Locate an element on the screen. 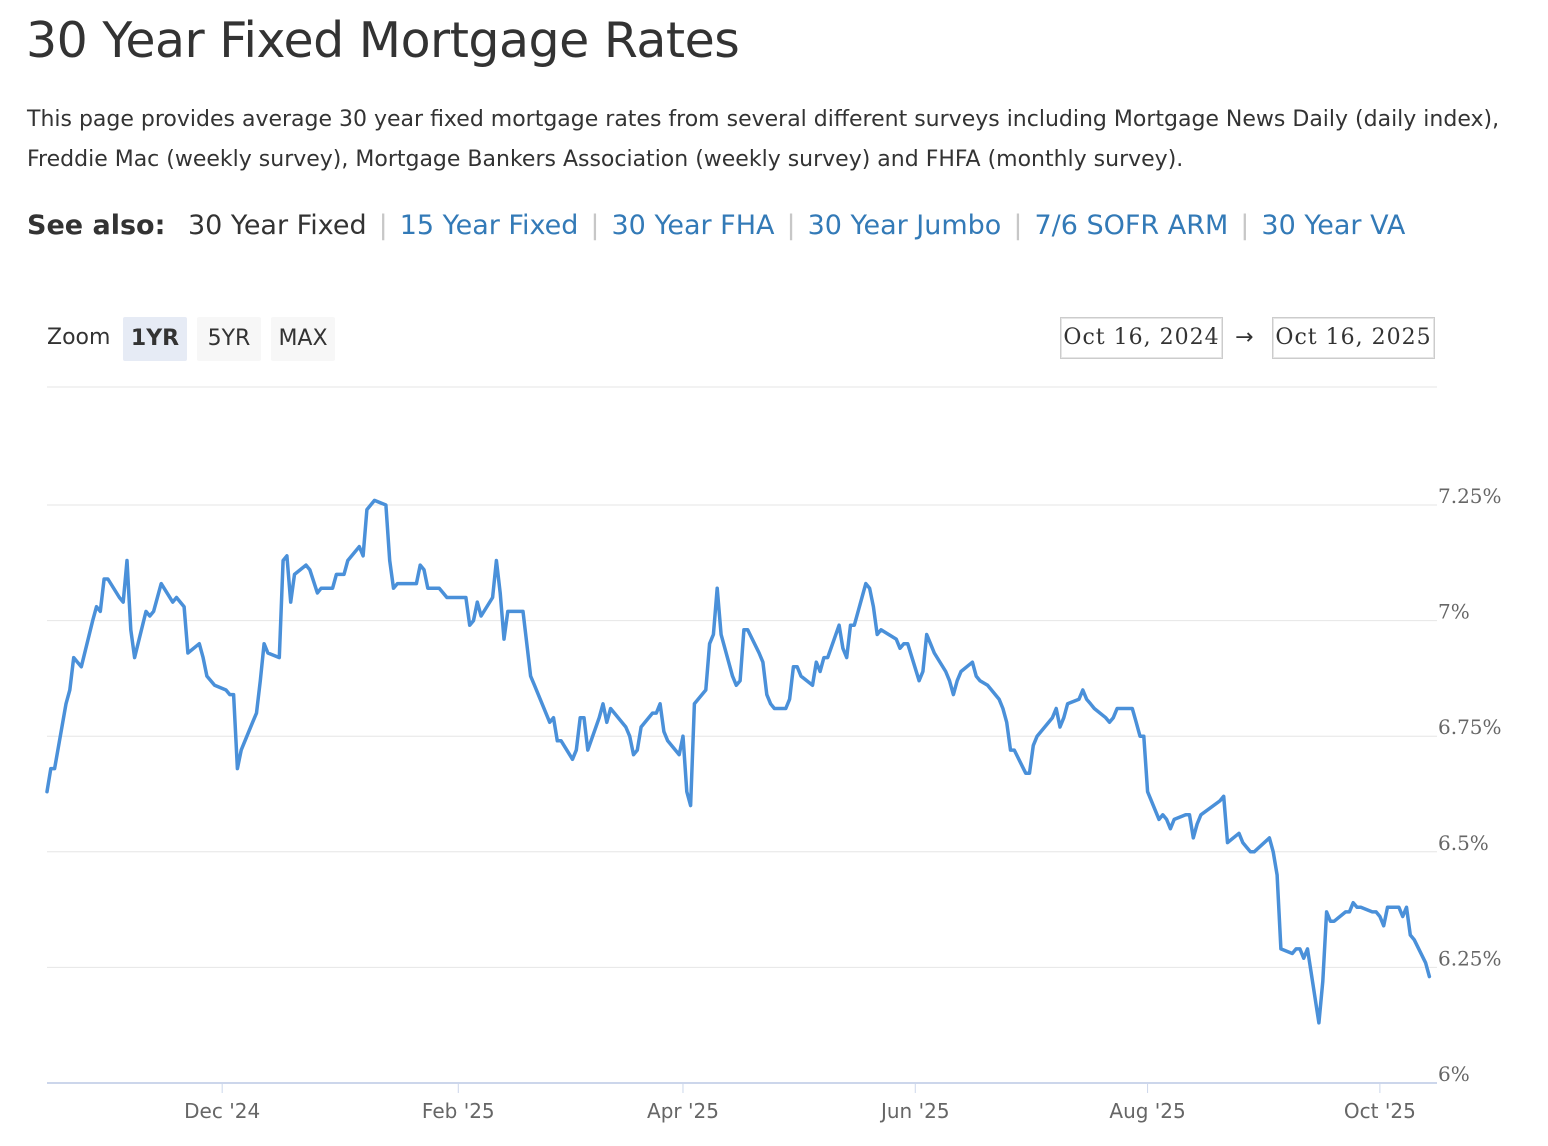  link-30-year-va: 30 Year VA is located at coordinates (1333, 225).